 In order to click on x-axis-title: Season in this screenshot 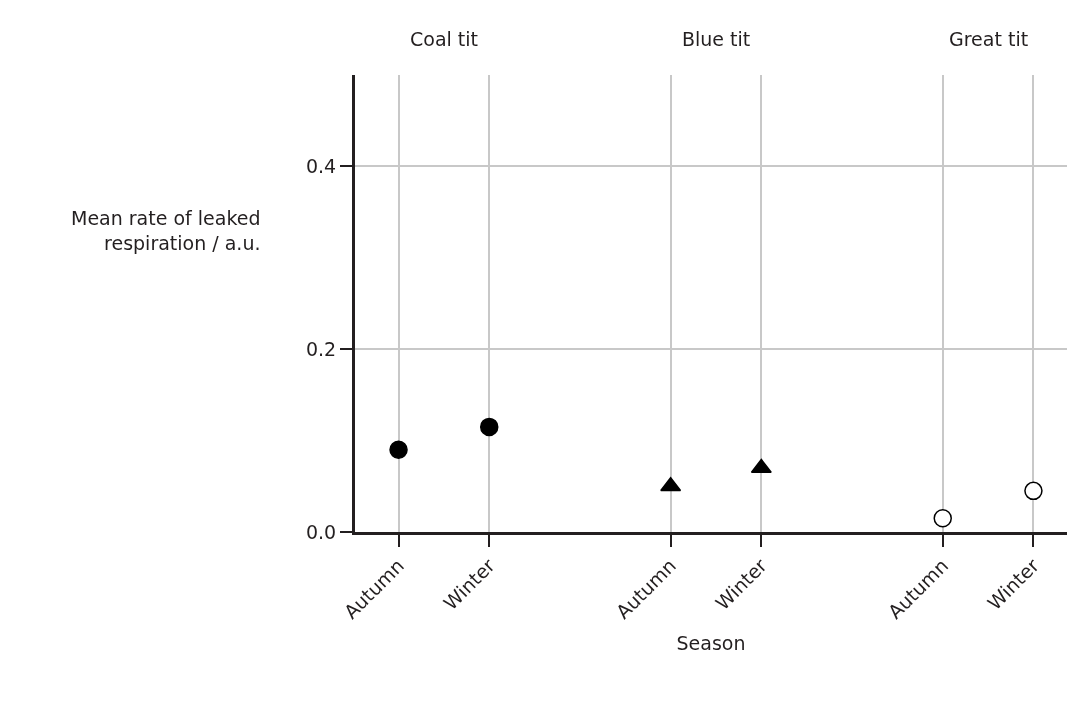, I will do `click(711, 642)`.